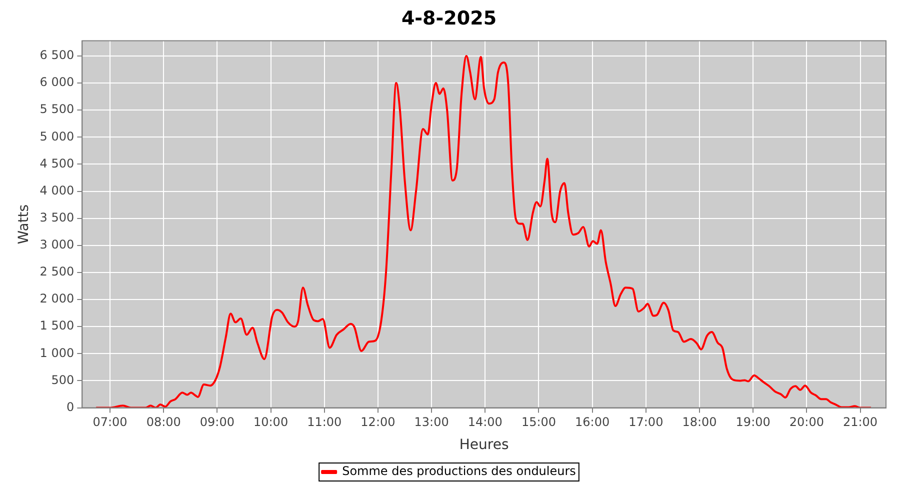 The height and width of the screenshot is (500, 900). What do you see at coordinates (431, 422) in the screenshot?
I see `x-tick-label: 13:00` at bounding box center [431, 422].